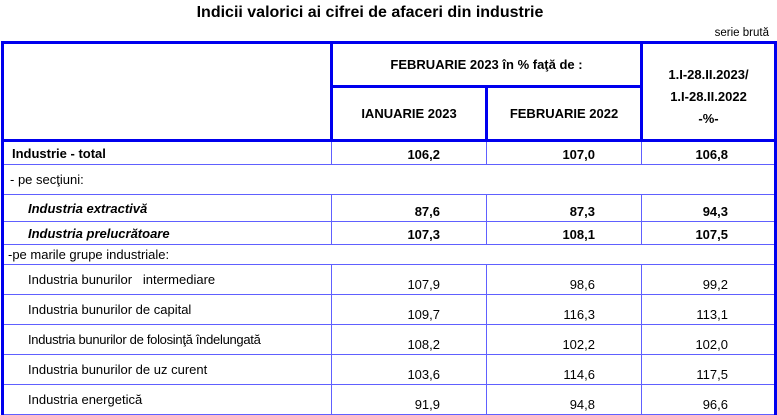 This screenshot has height=415, width=777. Describe the element at coordinates (708, 96) in the screenshot. I see `header-col3-line2: 1.I-28.II.2022` at that location.